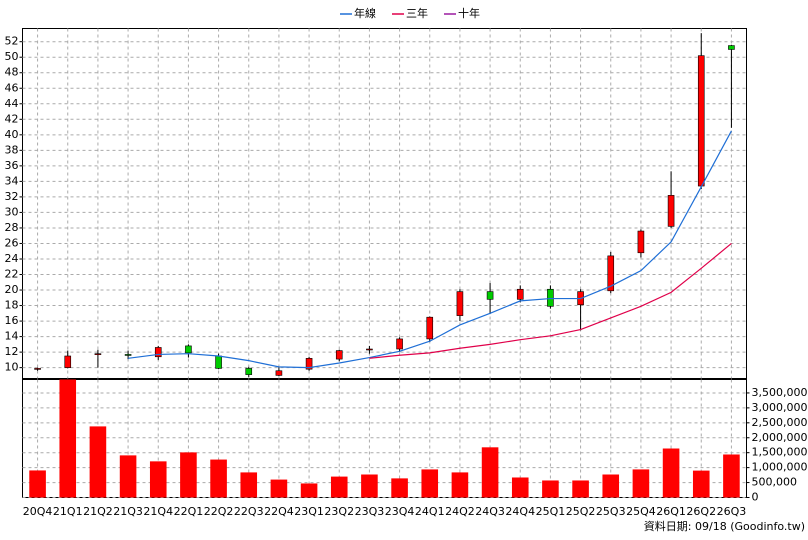  What do you see at coordinates (12, 227) in the screenshot?
I see `y-tick-label: 28` at bounding box center [12, 227].